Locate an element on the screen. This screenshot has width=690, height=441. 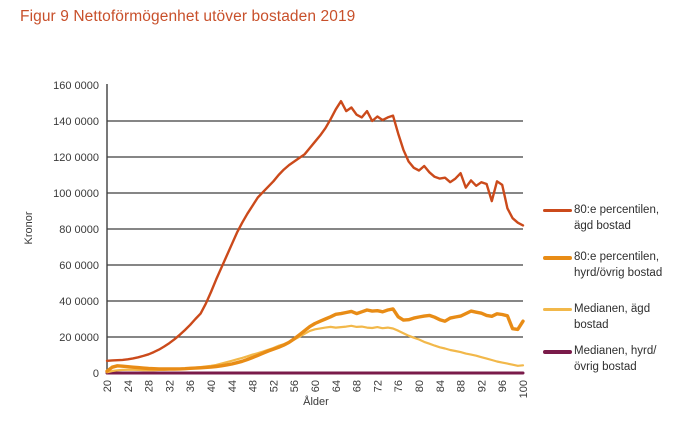
legend-label: 80:e percentilen, hyrd/övrig bostad is located at coordinates (618, 265).